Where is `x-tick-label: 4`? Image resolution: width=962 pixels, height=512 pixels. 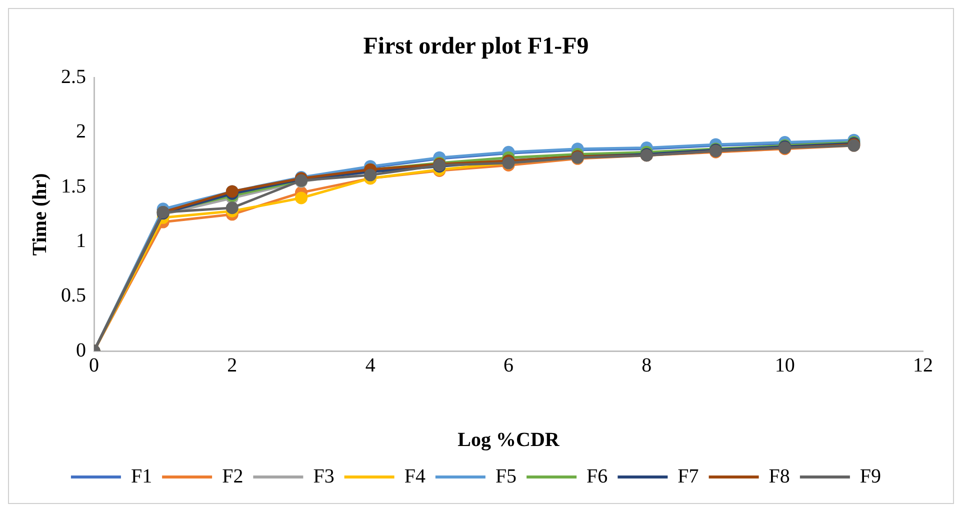 x-tick-label: 4 is located at coordinates (370, 365).